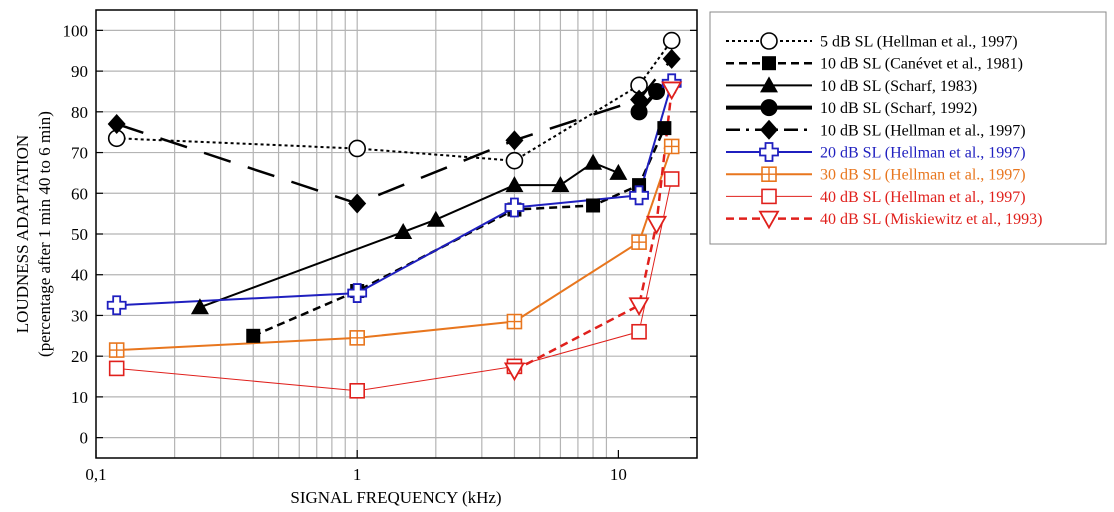 This screenshot has width=1114, height=512. I want to click on x-axis-title: SIGNAL FREQUENCY (kHz), so click(395, 497).